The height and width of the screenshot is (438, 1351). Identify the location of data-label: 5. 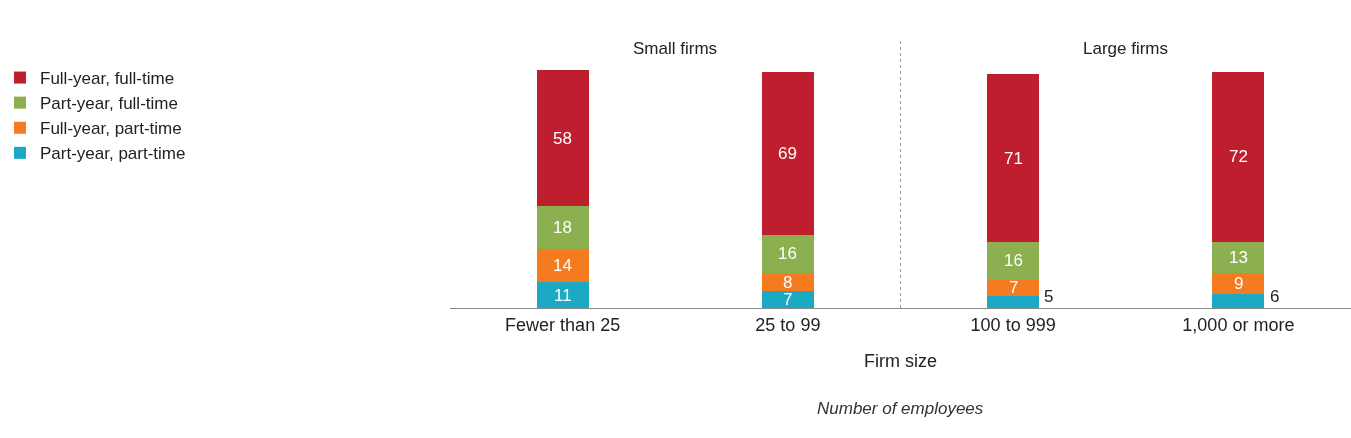
(1049, 296).